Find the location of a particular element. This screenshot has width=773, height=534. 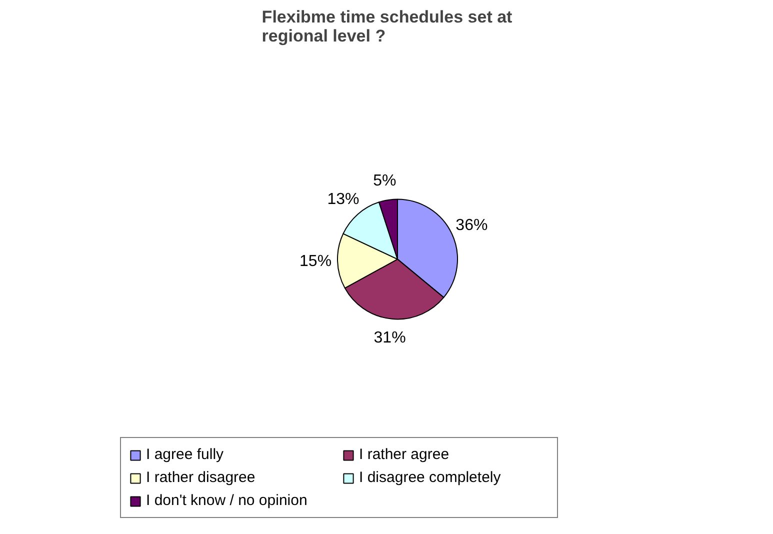

legend-label: I rather agree is located at coordinates (404, 454).